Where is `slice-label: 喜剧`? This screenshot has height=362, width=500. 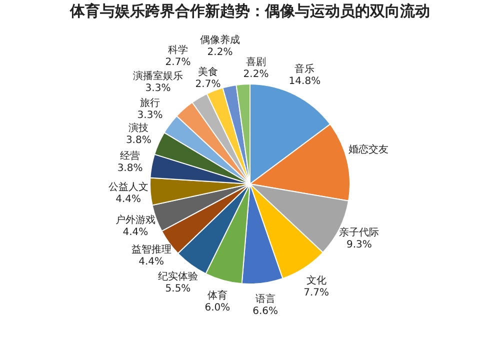 slice-label: 喜剧 is located at coordinates (256, 62).